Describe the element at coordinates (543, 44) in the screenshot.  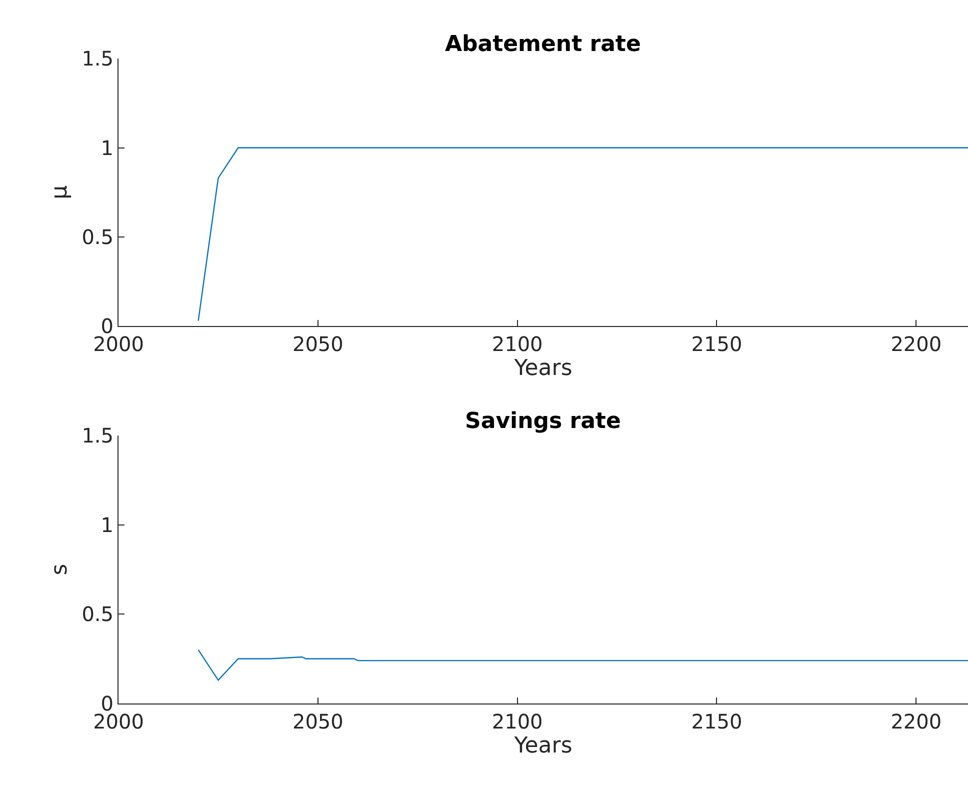
I see `chart-title: Abatement rate` at that location.